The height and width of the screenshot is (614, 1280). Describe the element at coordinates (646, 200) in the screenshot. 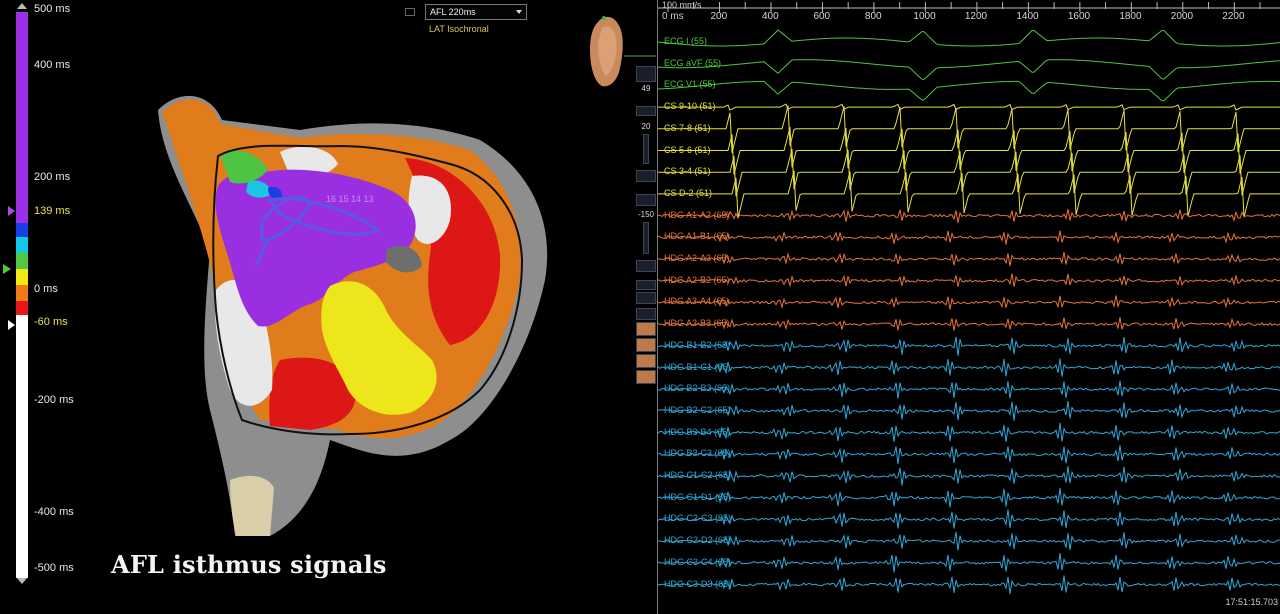

I see `collapse-icon` at that location.